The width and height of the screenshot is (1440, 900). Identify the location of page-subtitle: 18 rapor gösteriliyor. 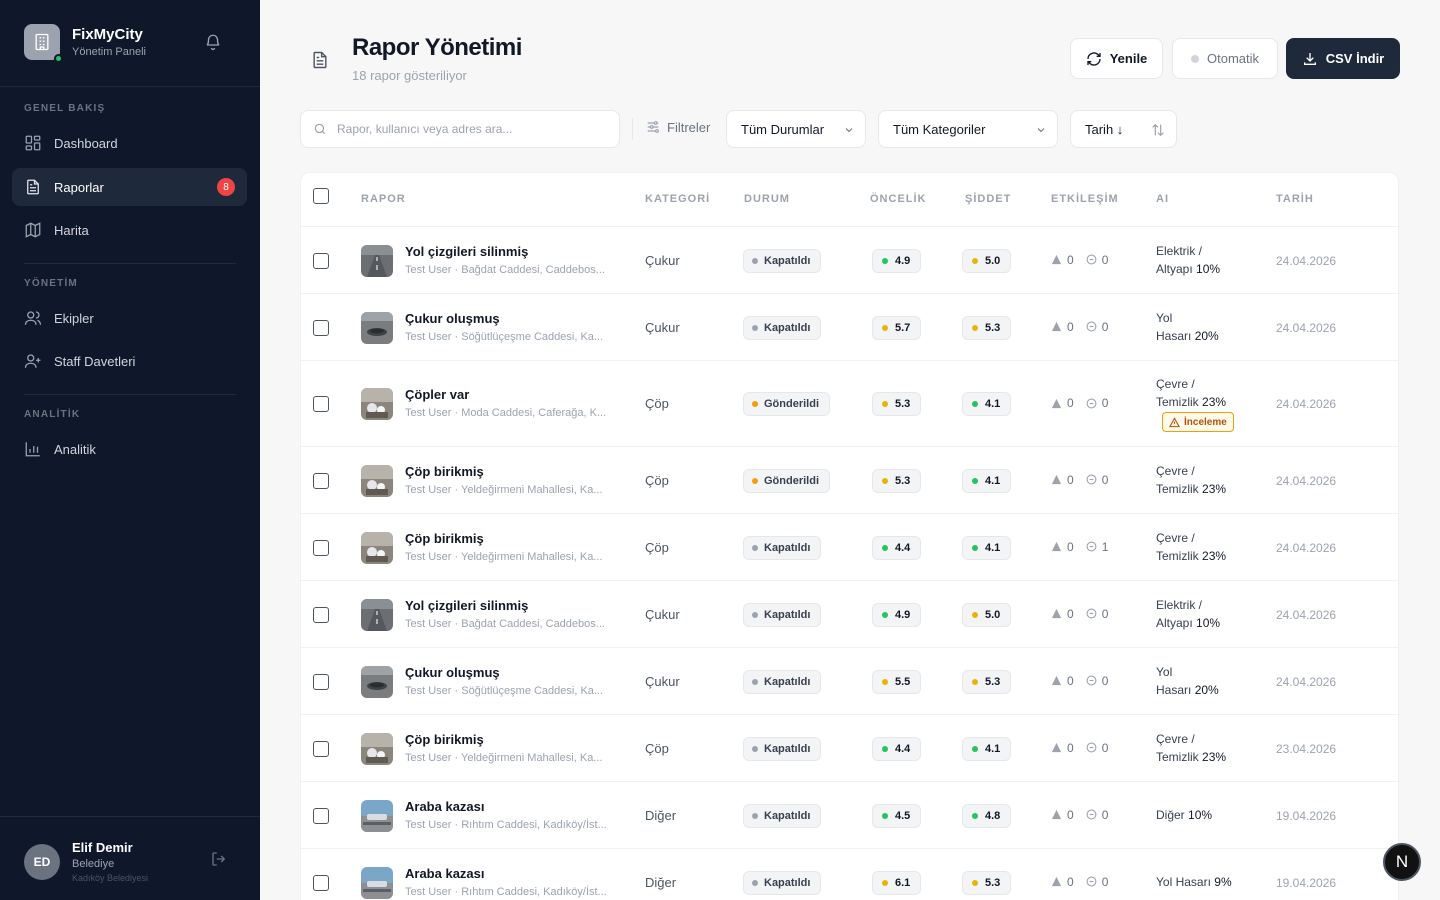
(409, 75).